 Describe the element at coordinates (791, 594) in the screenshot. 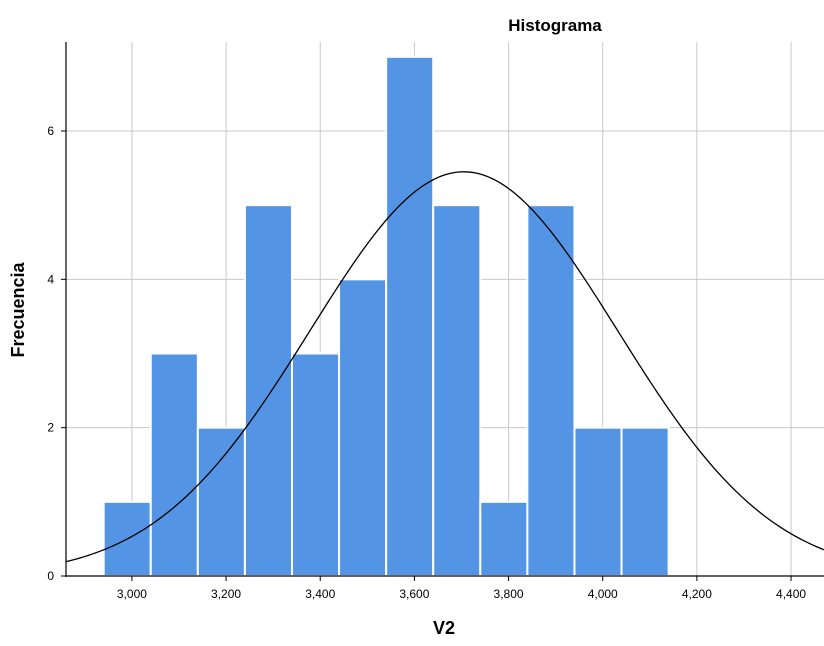

I see `x-tick-label-7: 4,400` at that location.